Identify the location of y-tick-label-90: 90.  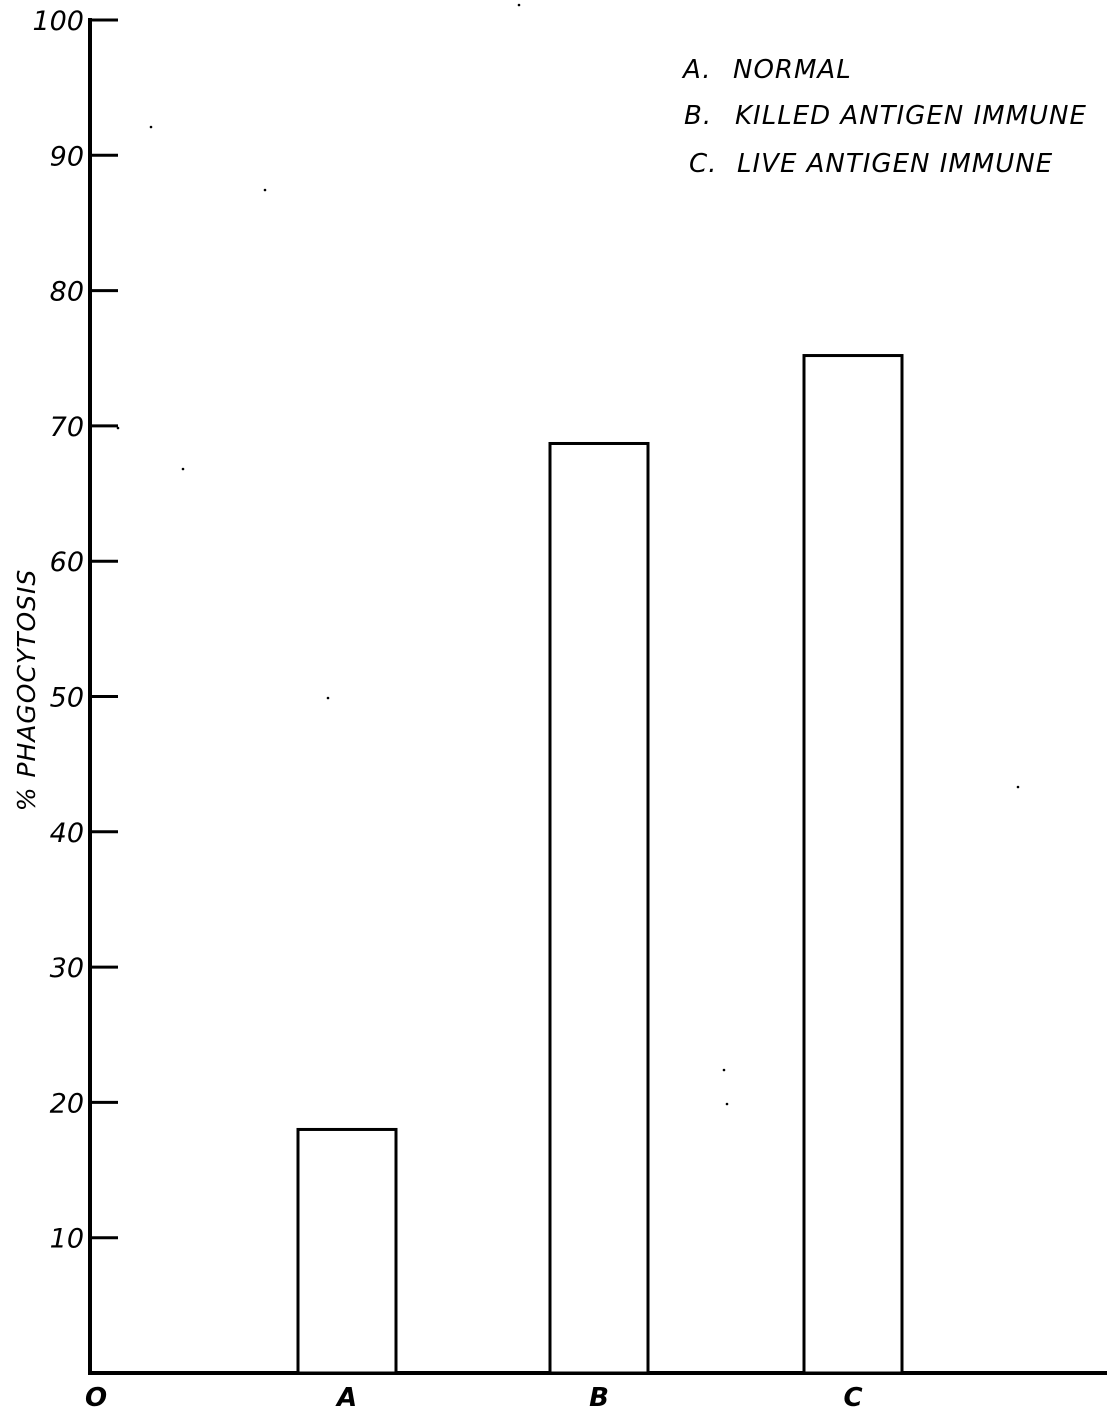
(67, 156).